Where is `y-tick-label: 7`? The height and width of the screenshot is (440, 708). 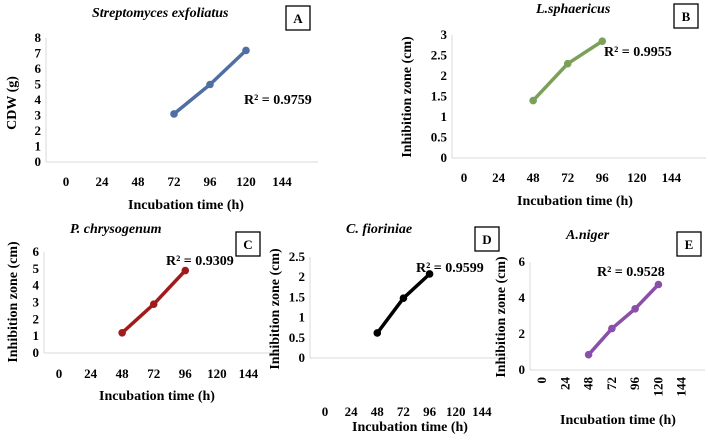
y-tick-label: 7 is located at coordinates (38, 53).